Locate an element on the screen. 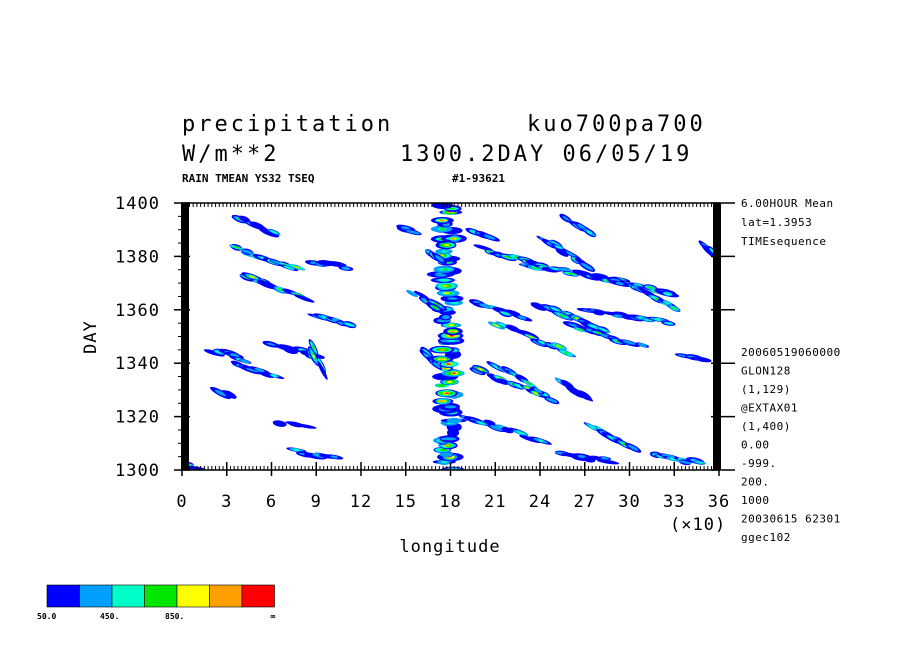 The height and width of the screenshot is (654, 904). colorbar-label: 50.0 is located at coordinates (46, 616).